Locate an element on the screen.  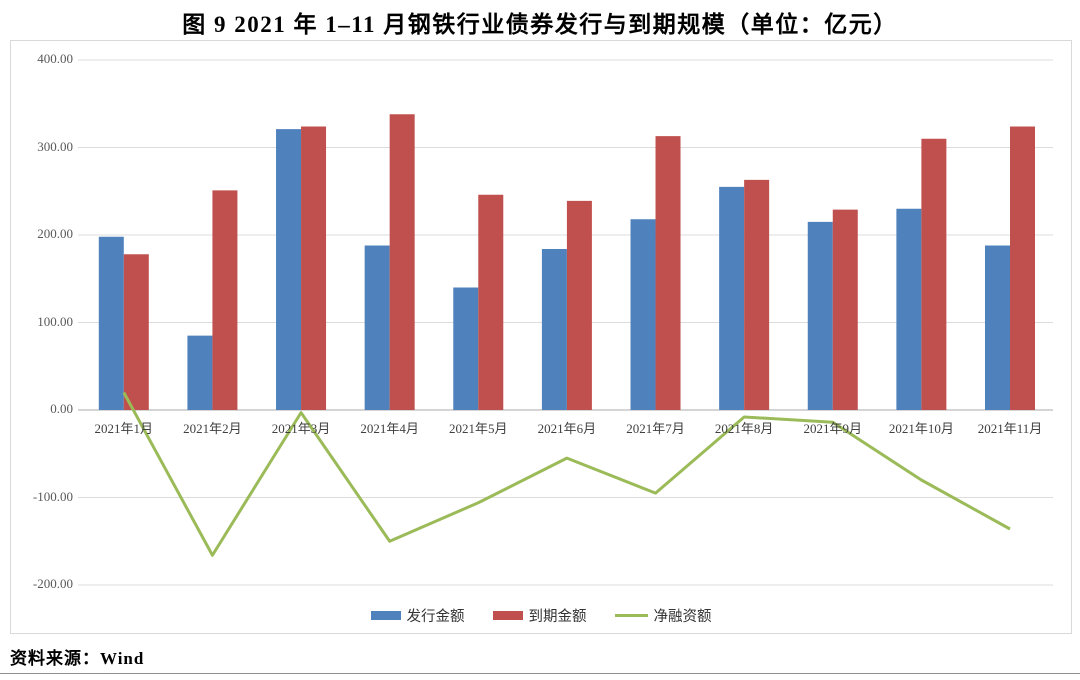
y-tick-label: 0.00 is located at coordinates (61, 408).